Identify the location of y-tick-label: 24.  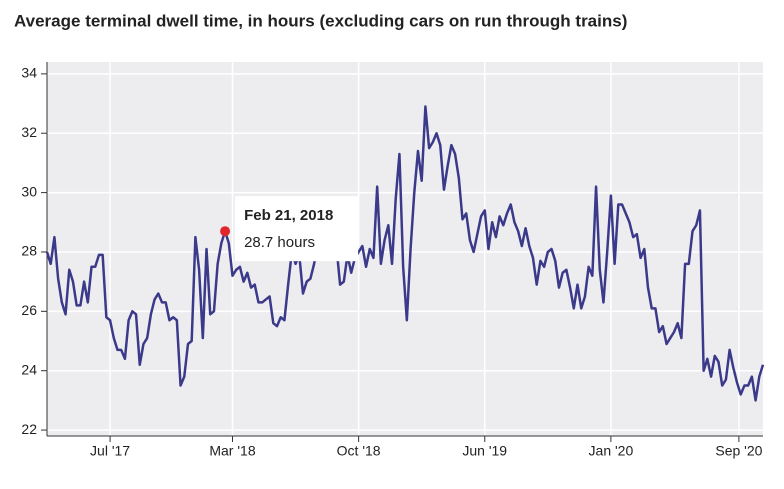
(29, 369).